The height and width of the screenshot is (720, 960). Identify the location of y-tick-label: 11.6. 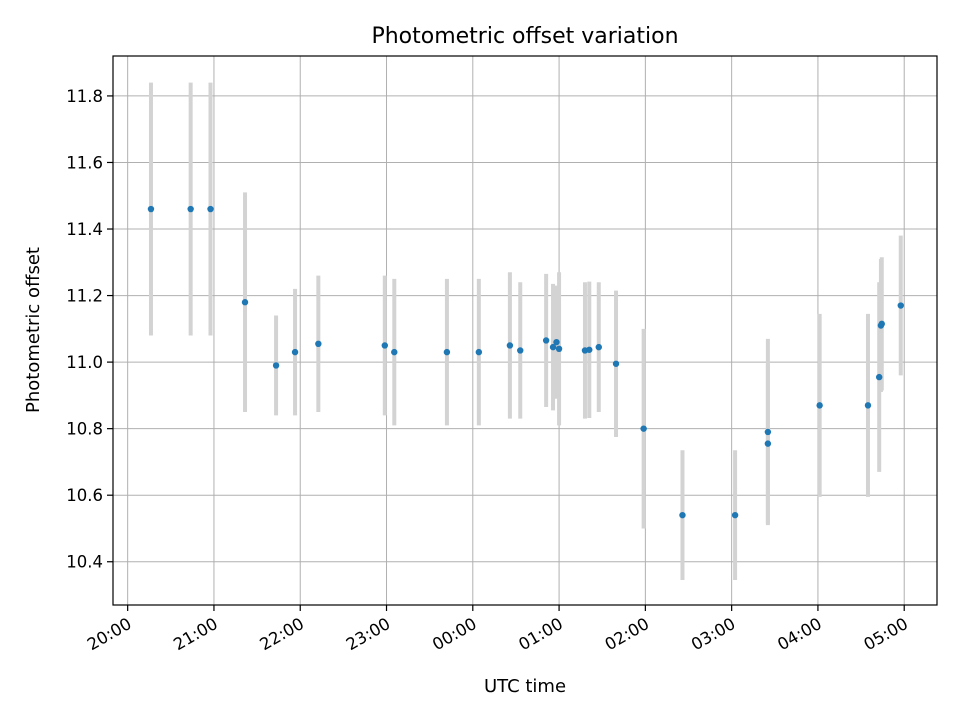
(84, 162).